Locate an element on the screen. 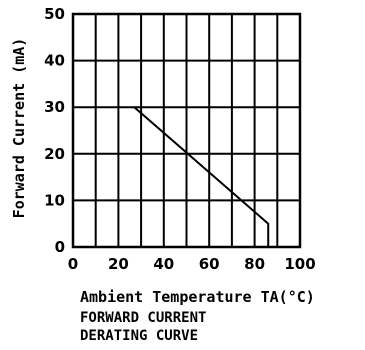  x-tick-label: 60 is located at coordinates (209, 264).